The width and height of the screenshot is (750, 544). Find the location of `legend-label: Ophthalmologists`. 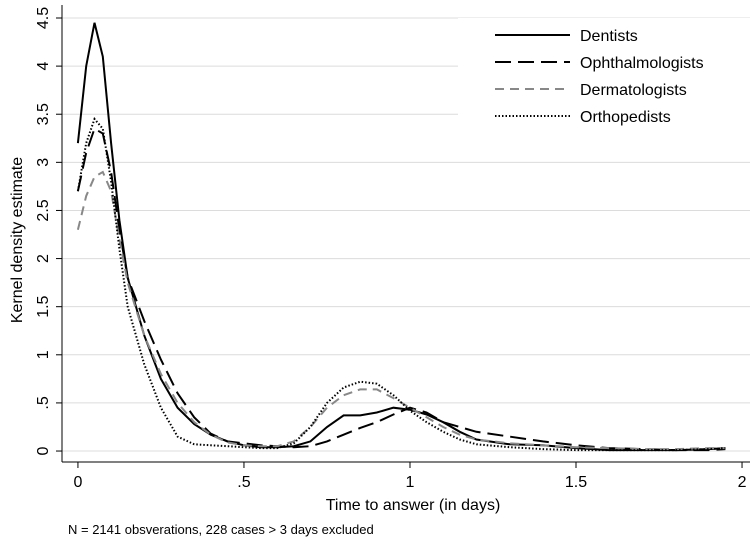

legend-label: Ophthalmologists is located at coordinates (642, 63).